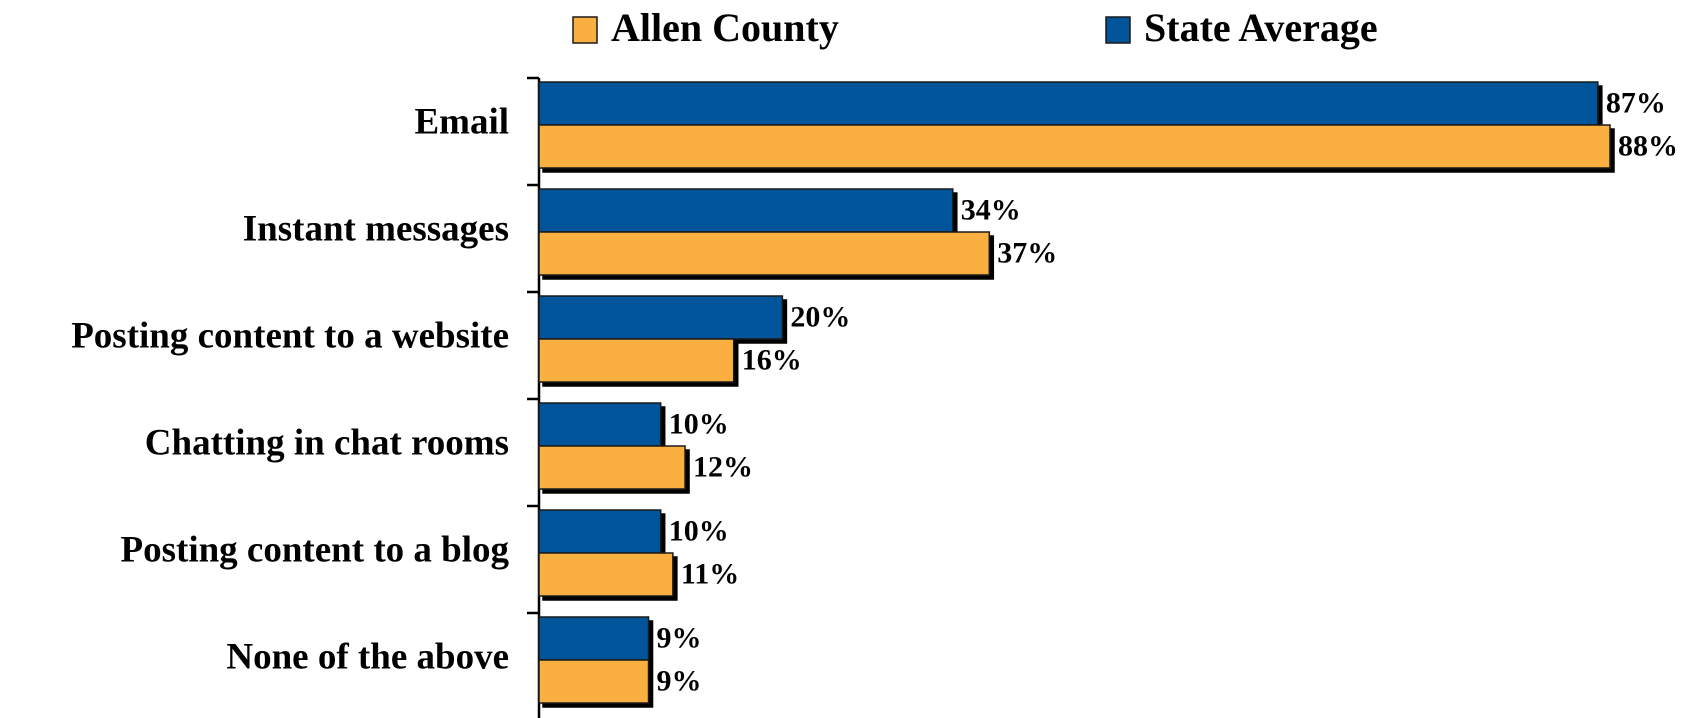 Image resolution: width=1696 pixels, height=718 pixels. What do you see at coordinates (772, 359) in the screenshot?
I see `value-label: 16%` at bounding box center [772, 359].